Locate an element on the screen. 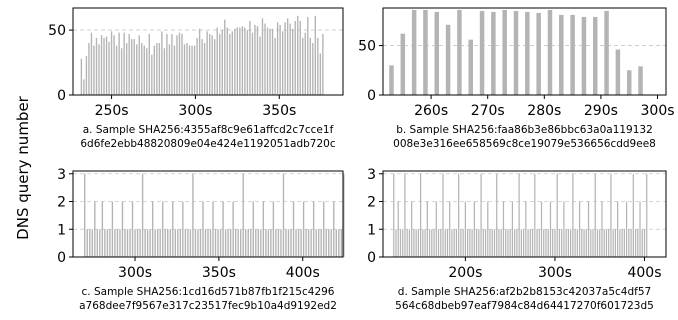 This screenshot has width=678, height=320. panel-b-ytick-label-1: 50 is located at coordinates (367, 47).